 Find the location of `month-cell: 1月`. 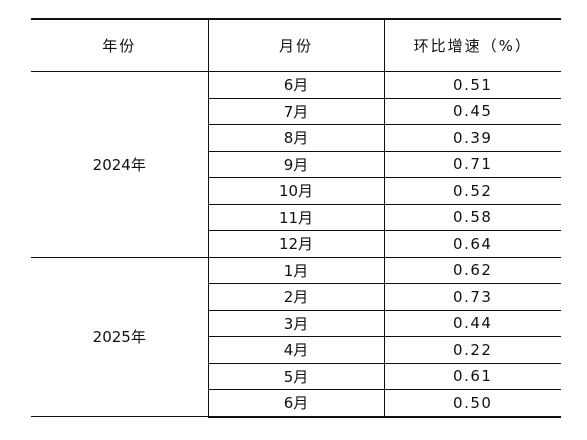

month-cell: 1月 is located at coordinates (295, 270).